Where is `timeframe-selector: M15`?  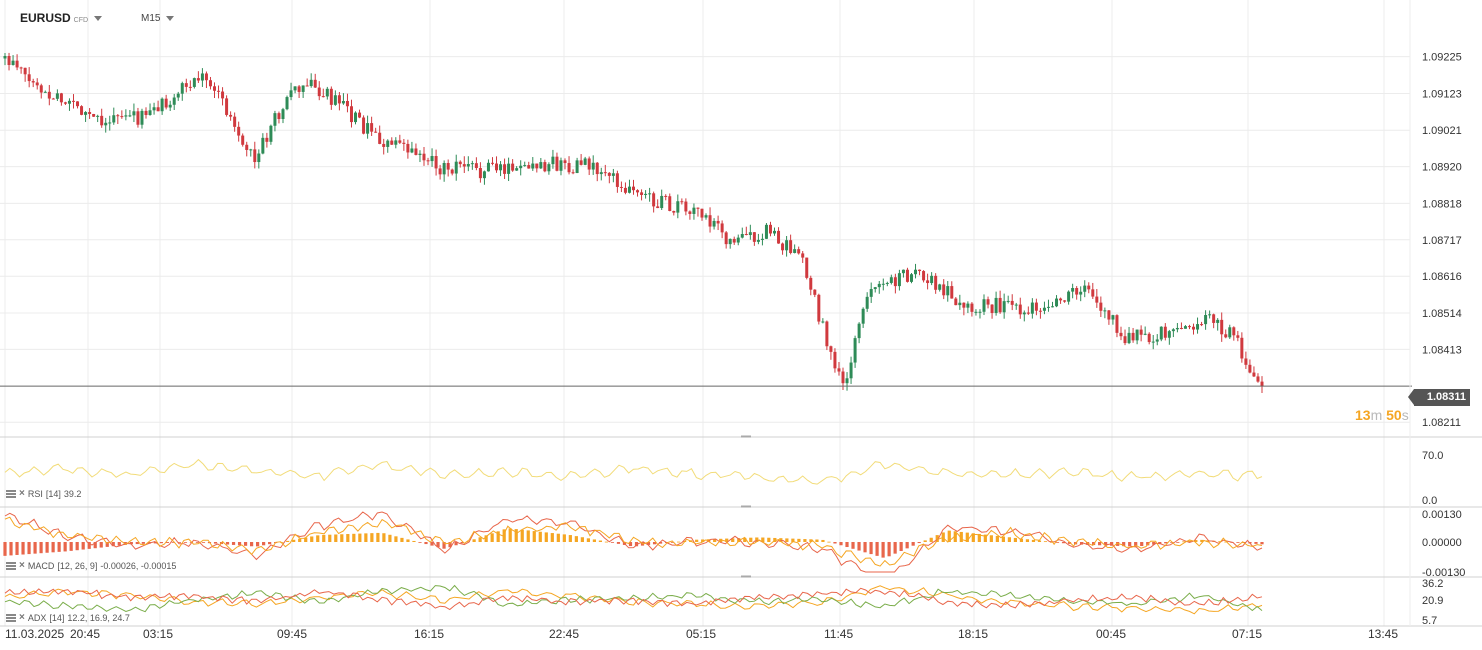
timeframe-selector: M15 is located at coordinates (158, 18).